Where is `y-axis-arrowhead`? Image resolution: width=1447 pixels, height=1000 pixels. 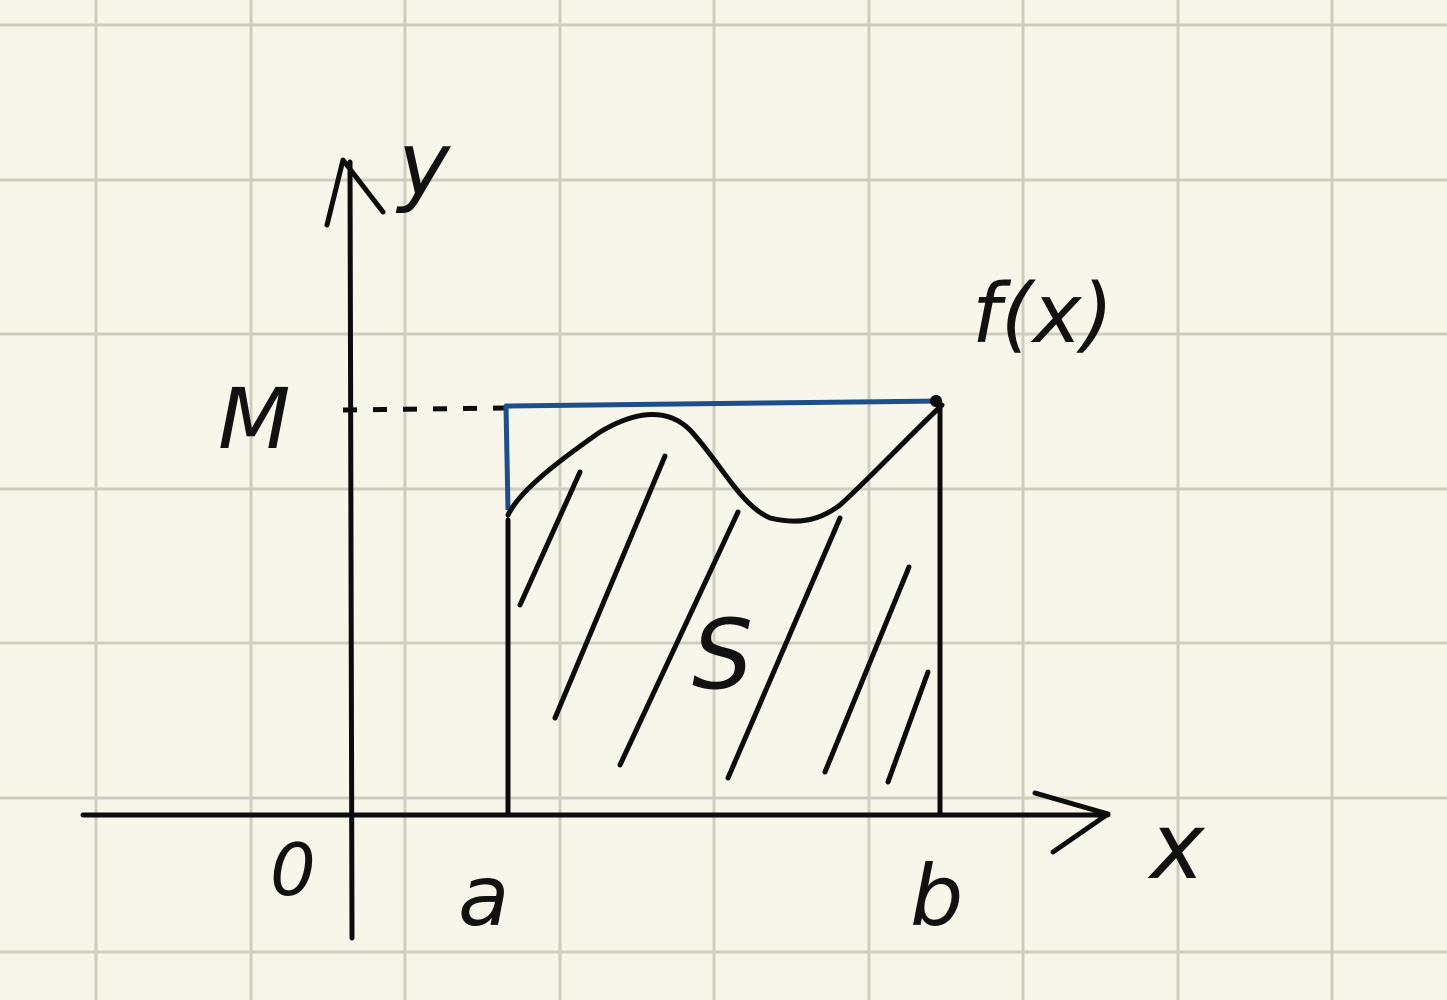 y-axis-arrowhead is located at coordinates (355, 192).